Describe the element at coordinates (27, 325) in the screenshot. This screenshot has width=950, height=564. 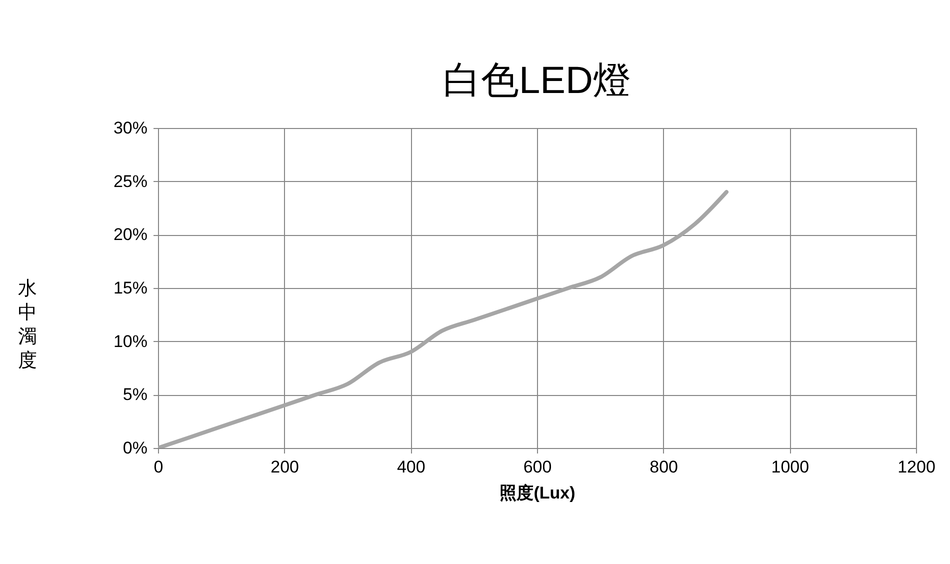
I see `y-axis-title: 水中濁度` at that location.